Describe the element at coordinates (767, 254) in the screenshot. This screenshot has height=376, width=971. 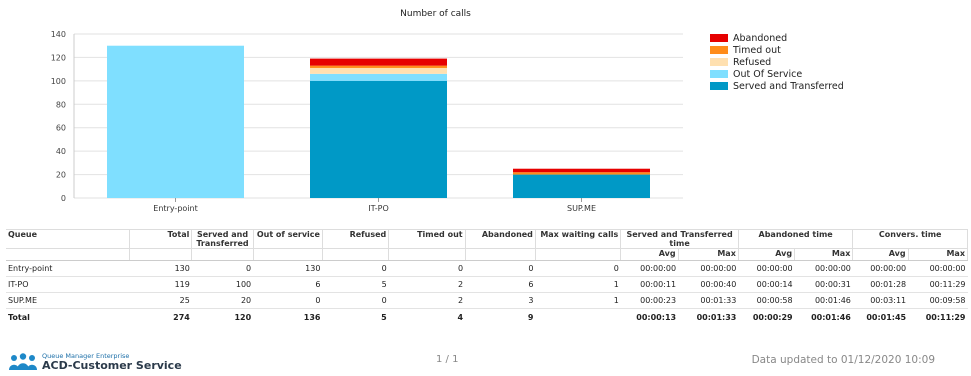
I see `subcol-abandoned-avg: Avg` at that location.